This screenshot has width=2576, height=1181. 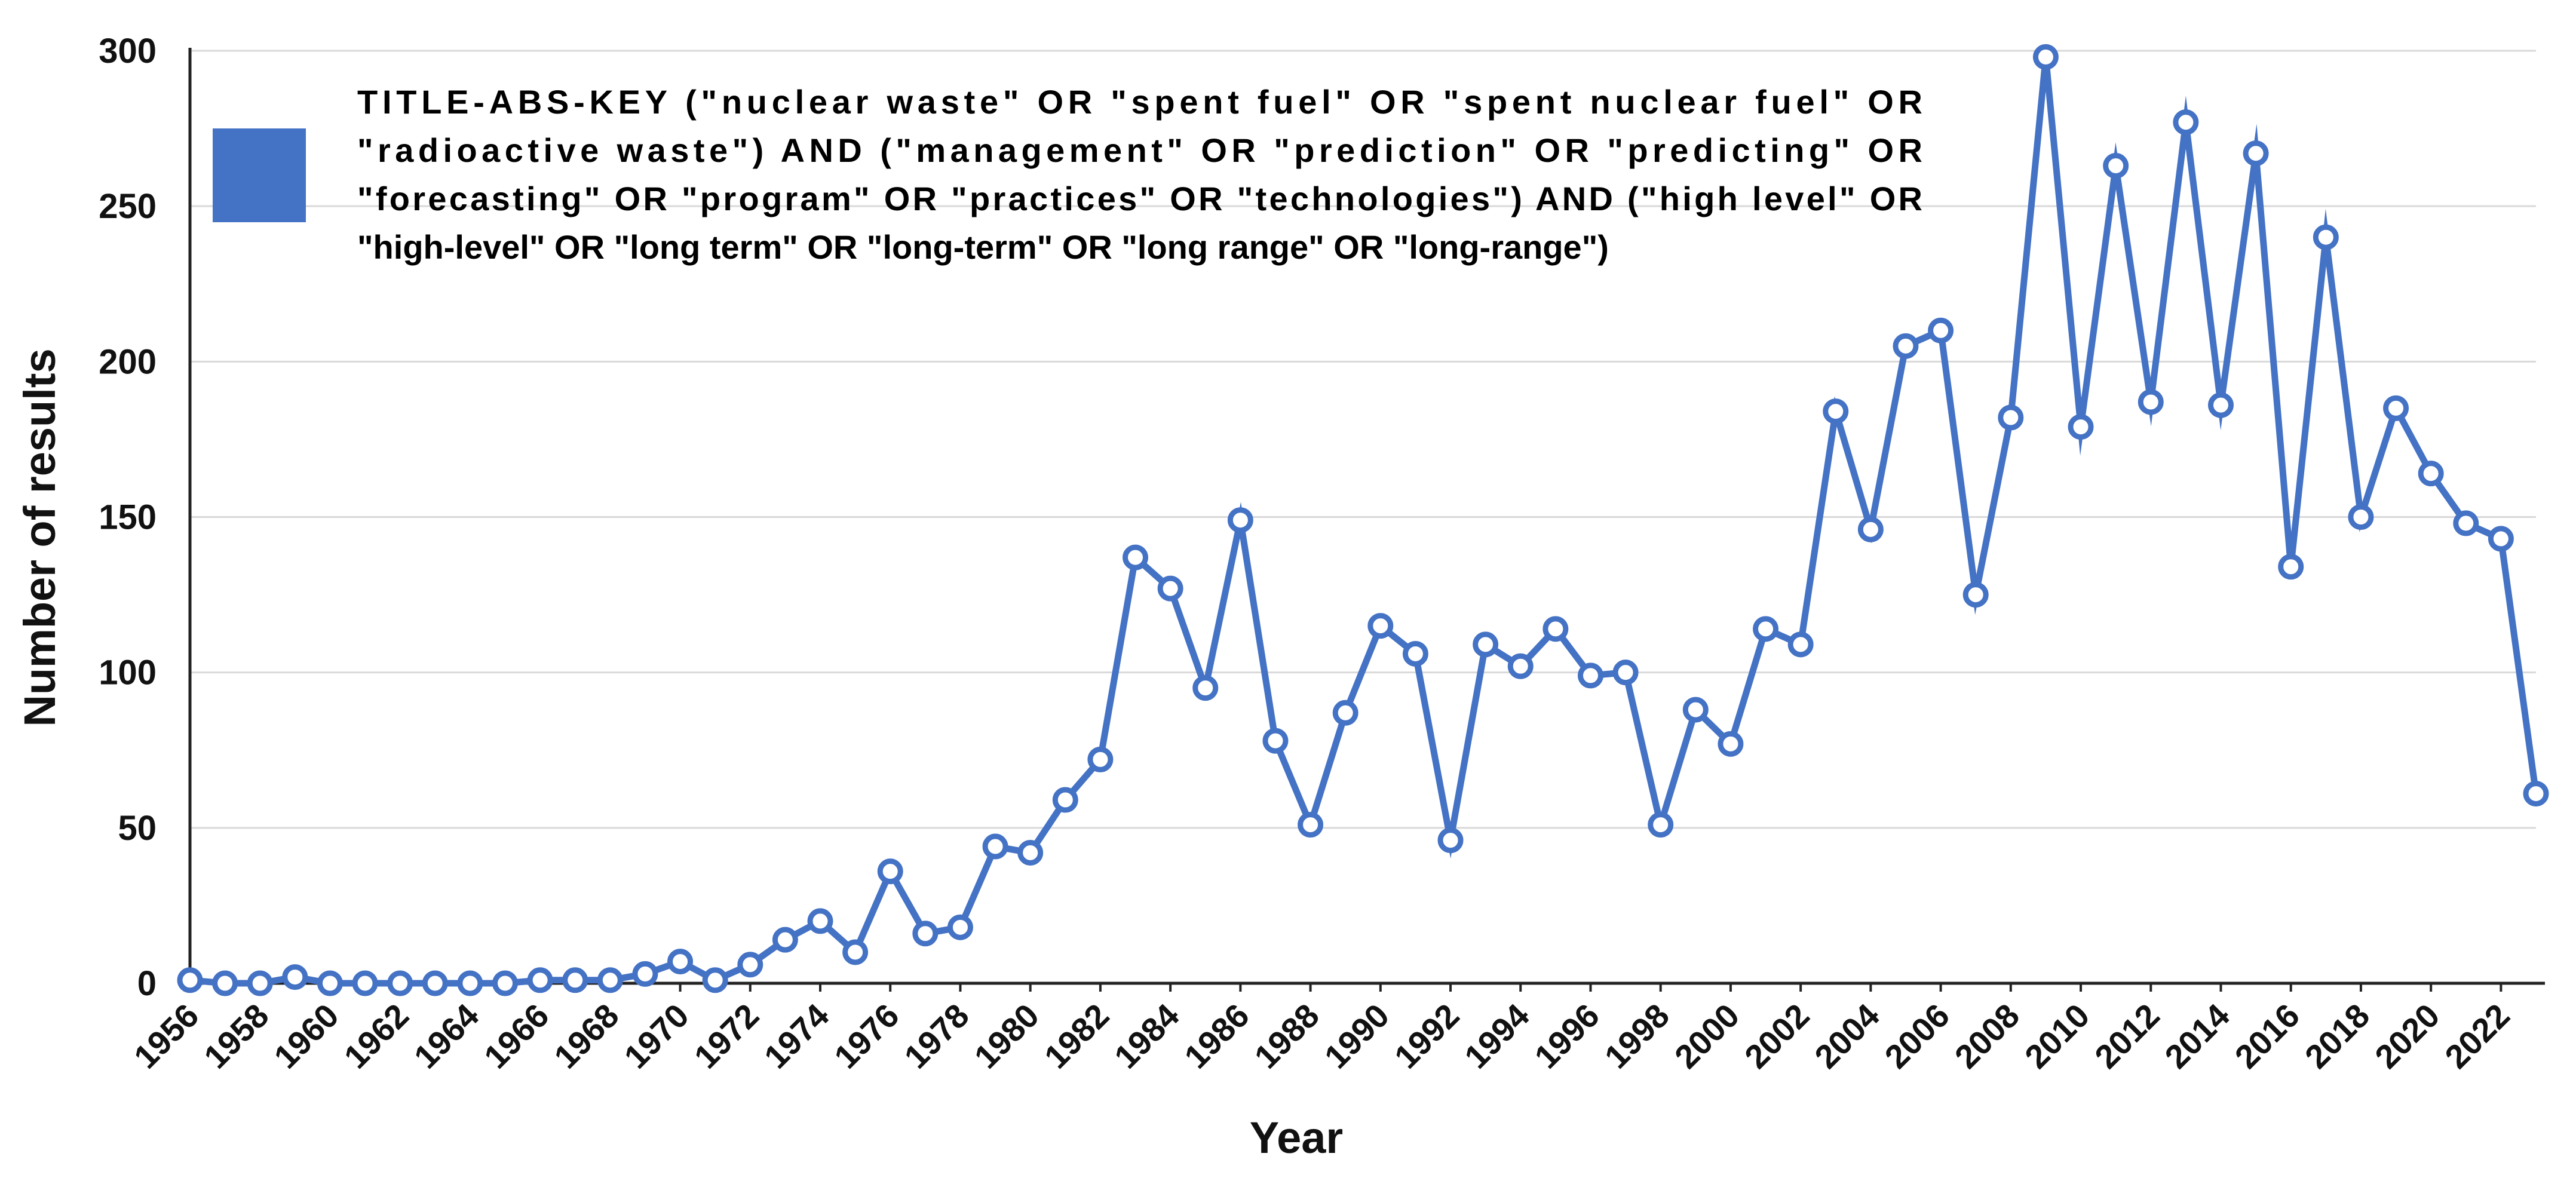 I want to click on x-tick-label: 1980, so click(x=1007, y=1036).